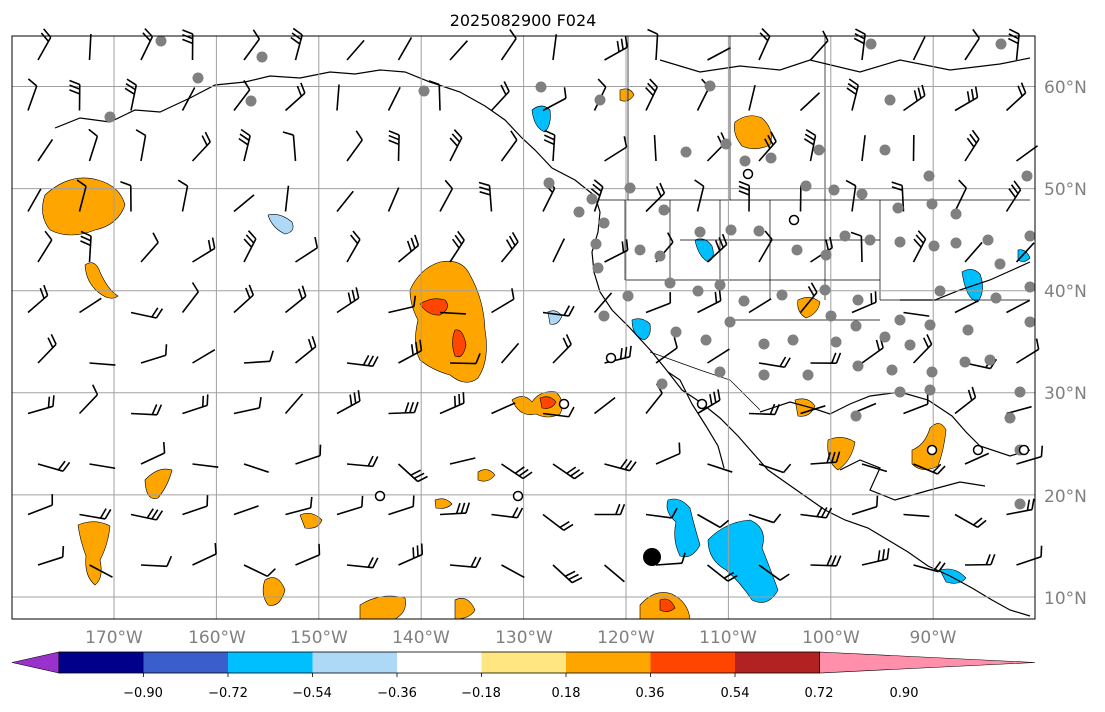  What do you see at coordinates (735, 693) in the screenshot?
I see `colorbar-tick-label: 0.54` at bounding box center [735, 693].